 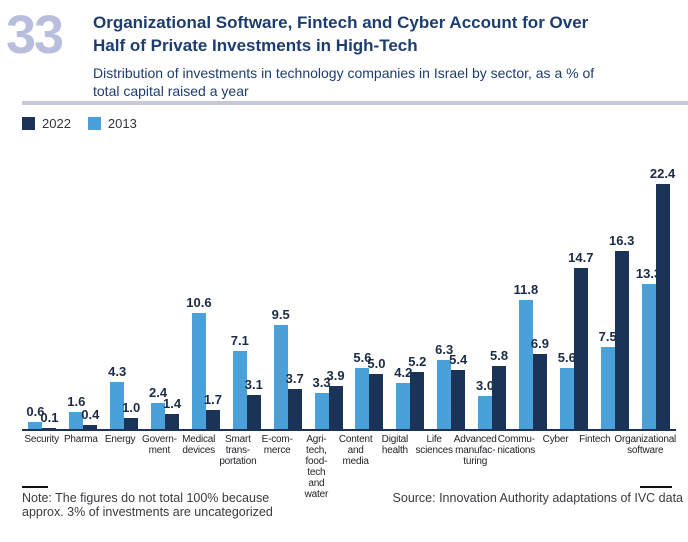 I want to click on bar-group: 4.2 5.2, so click(x=410, y=306).